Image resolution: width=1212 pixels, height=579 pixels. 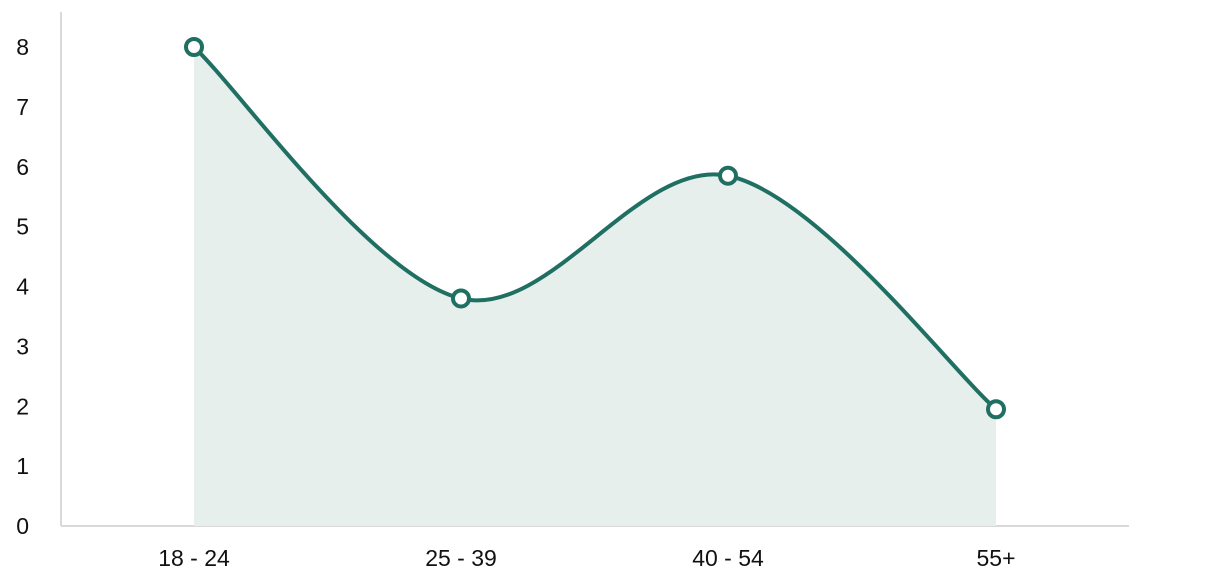 What do you see at coordinates (22, 47) in the screenshot?
I see `y-tick-label-8: 8` at bounding box center [22, 47].